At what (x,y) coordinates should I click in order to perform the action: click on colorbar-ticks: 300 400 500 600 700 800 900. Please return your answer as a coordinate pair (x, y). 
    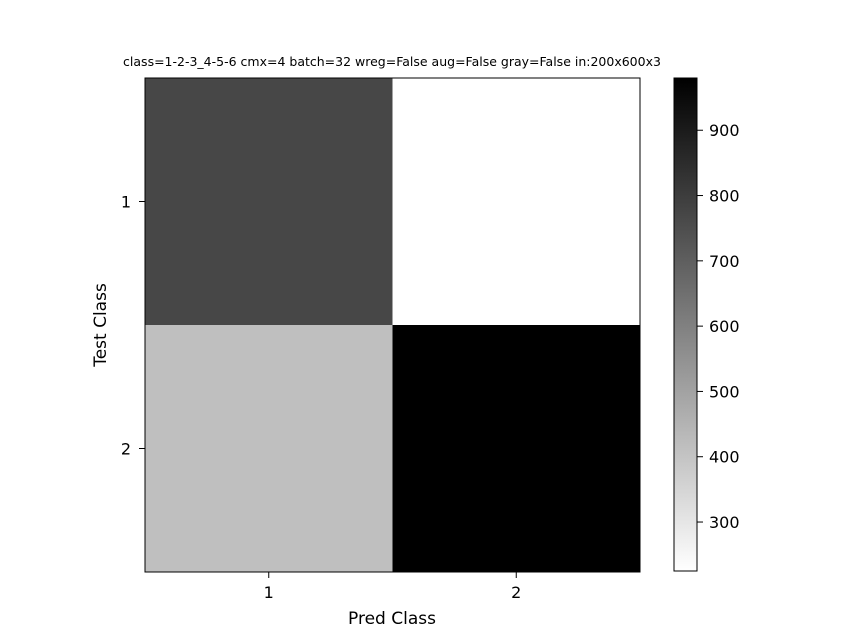
    Looking at the image, I should click on (718, 326).